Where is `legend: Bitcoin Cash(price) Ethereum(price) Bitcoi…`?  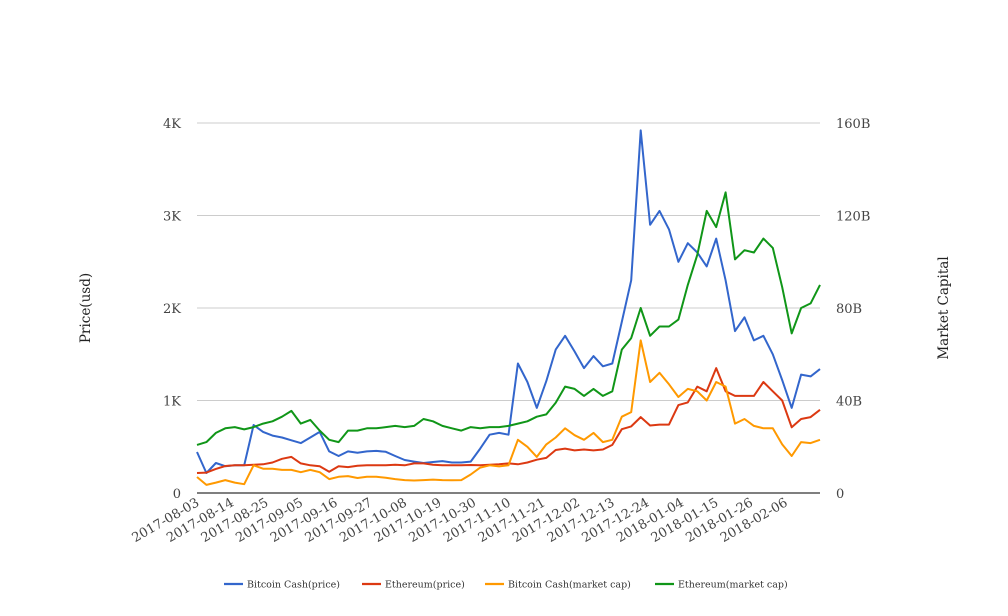
legend: Bitcoin Cash(price) Ethereum(price) Bitcoi… is located at coordinates (506, 585).